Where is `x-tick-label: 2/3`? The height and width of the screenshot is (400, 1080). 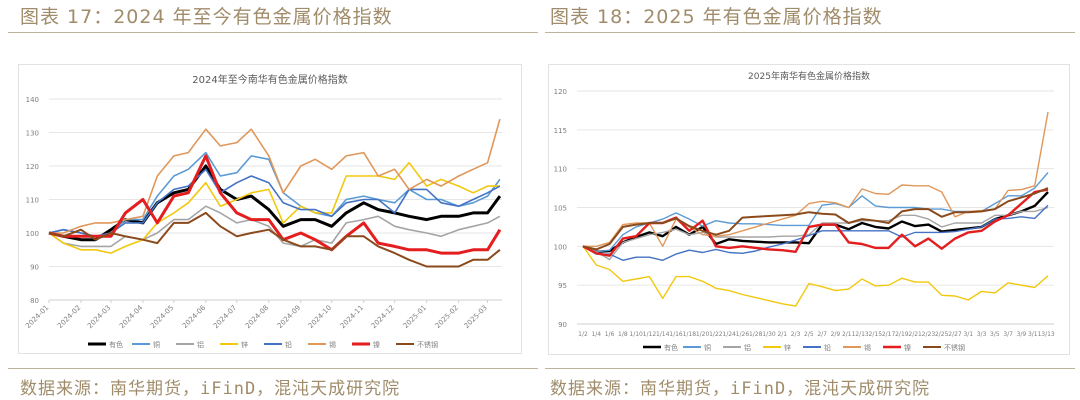
x-tick-label: 2/3 is located at coordinates (796, 334).